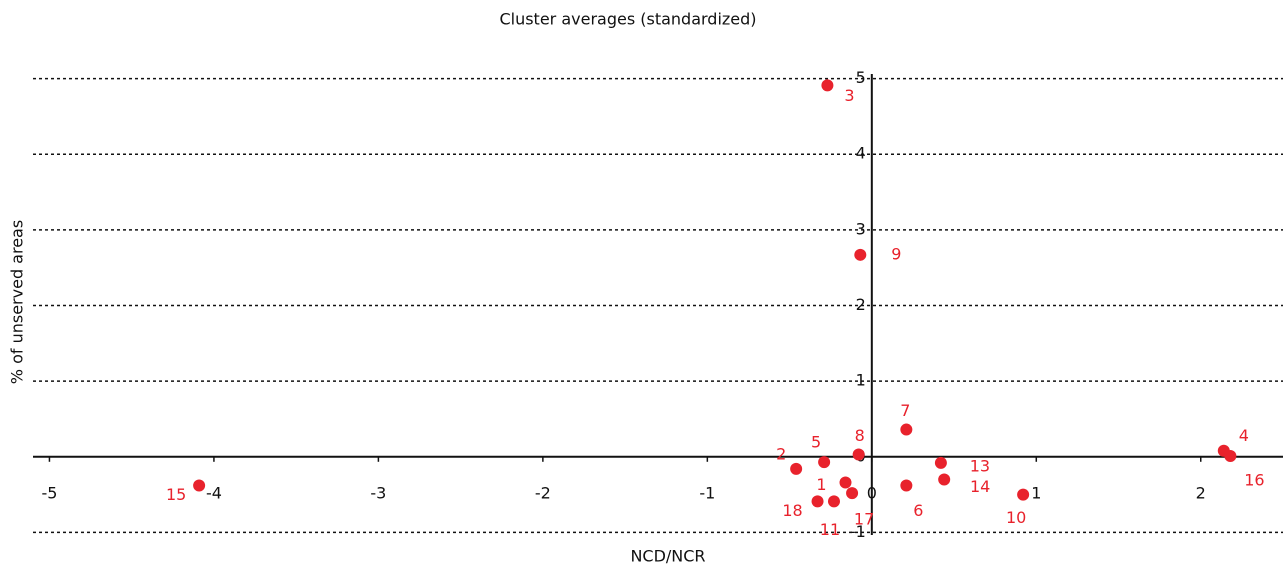  Describe the element at coordinates (860, 435) in the screenshot. I see `point-label: 8` at that location.